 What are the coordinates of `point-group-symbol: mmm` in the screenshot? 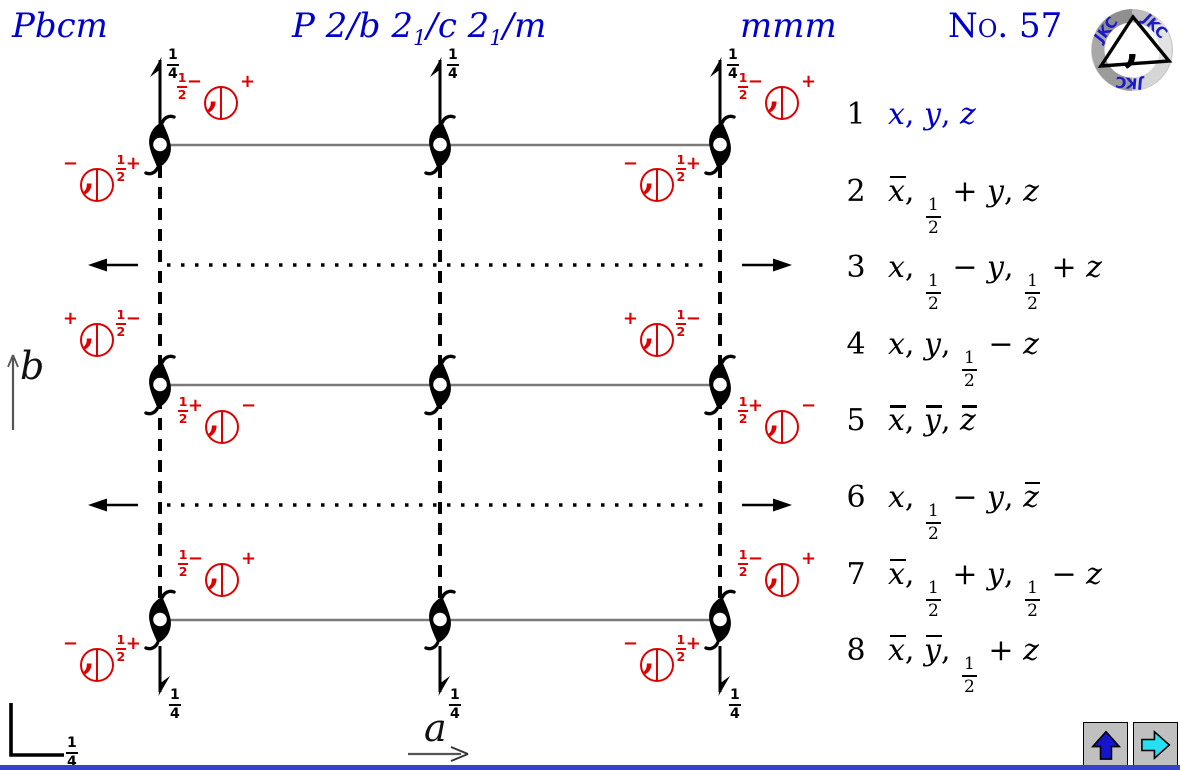 It's located at (788, 26).